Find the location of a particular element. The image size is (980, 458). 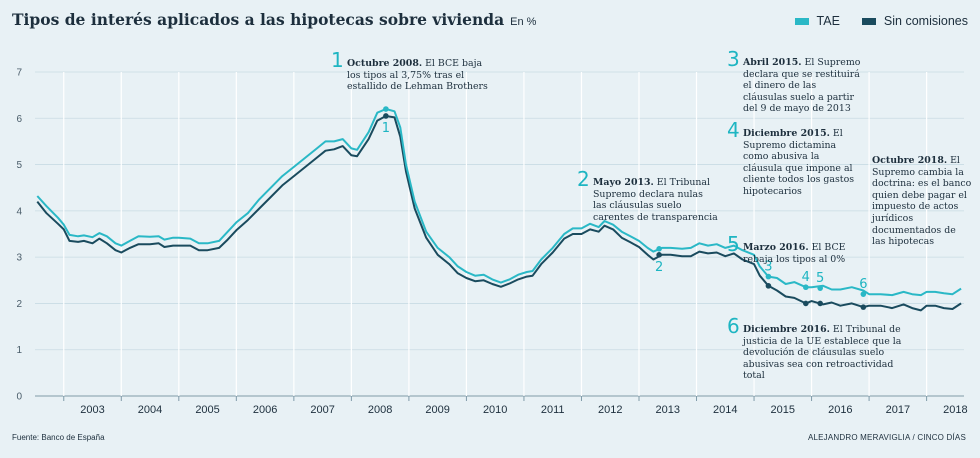

x-tick-label: 2017 is located at coordinates (898, 410).